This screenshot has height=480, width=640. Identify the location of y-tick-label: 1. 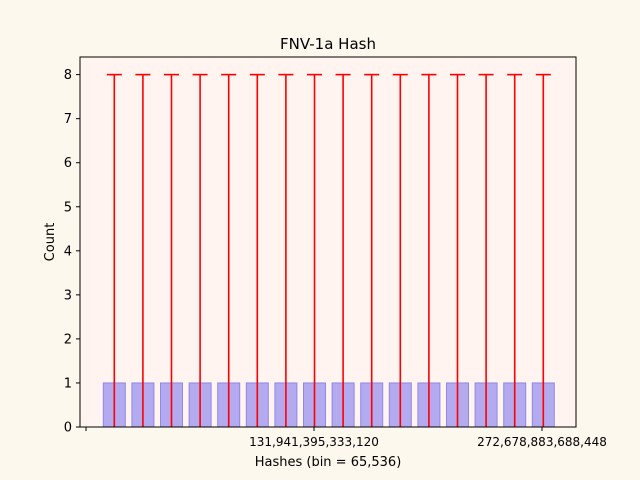
(68, 383).